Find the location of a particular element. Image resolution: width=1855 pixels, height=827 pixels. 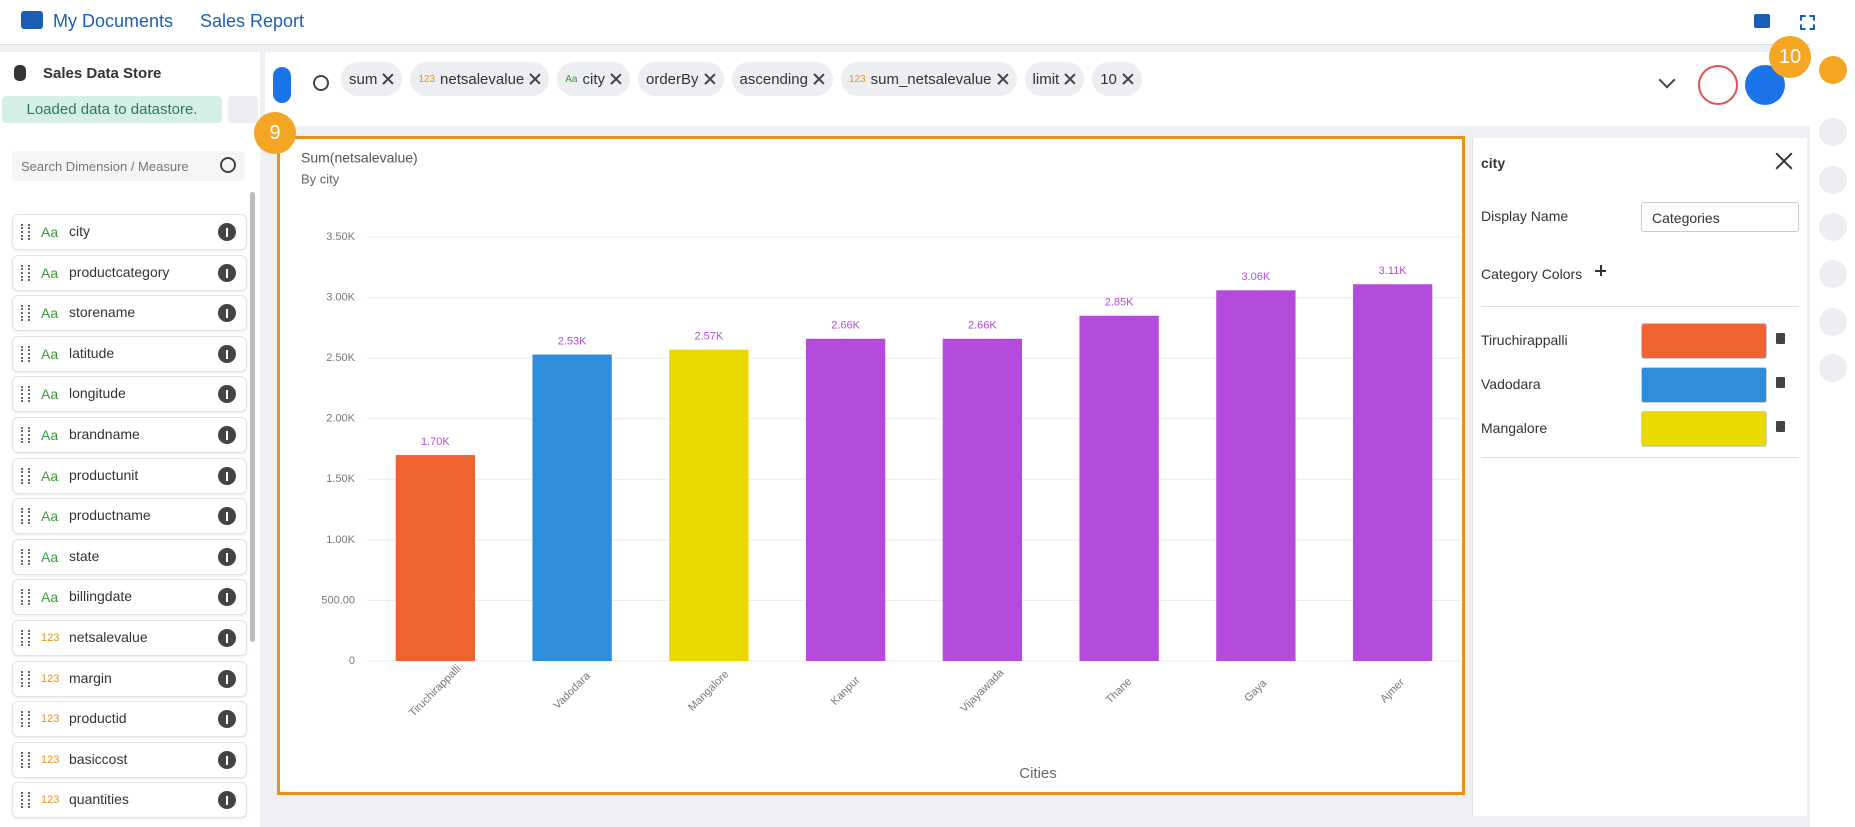

query-pill: orderBy is located at coordinates (681, 79).